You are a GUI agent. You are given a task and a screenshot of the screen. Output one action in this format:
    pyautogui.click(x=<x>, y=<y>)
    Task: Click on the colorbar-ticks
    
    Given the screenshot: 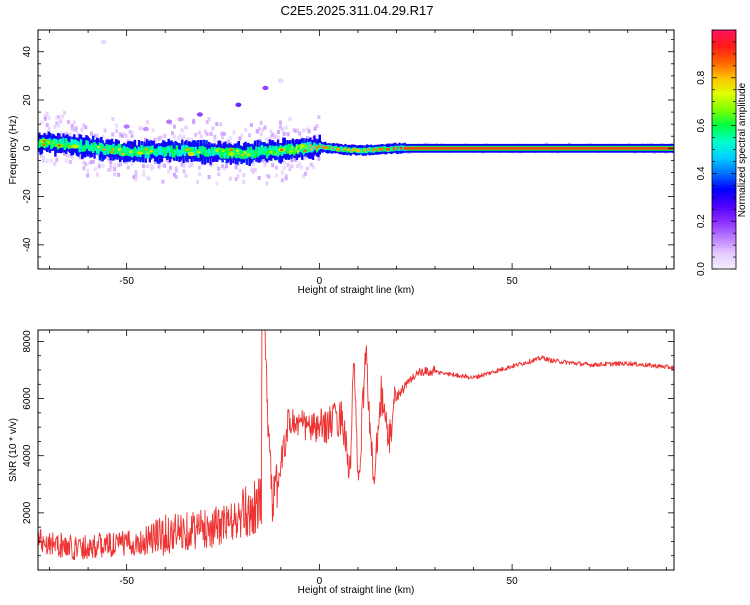 What is the action you would take?
    pyautogui.click(x=724, y=149)
    